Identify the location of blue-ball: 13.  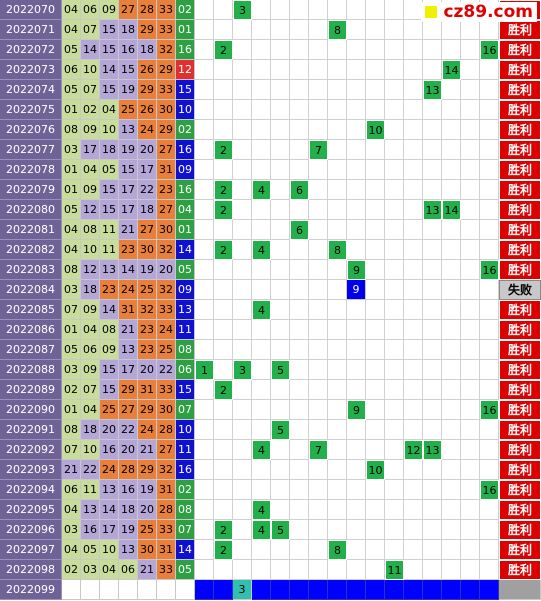
(185, 310).